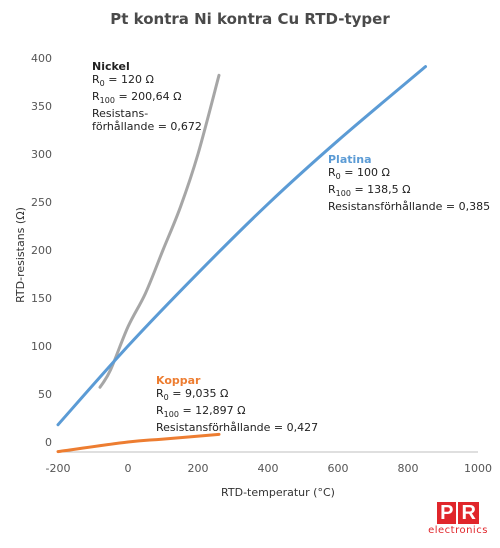 The image size is (500, 548). Describe the element at coordinates (201, 412) in the screenshot. I see `koppar-r100: R100 = 12,897 Ω` at that location.